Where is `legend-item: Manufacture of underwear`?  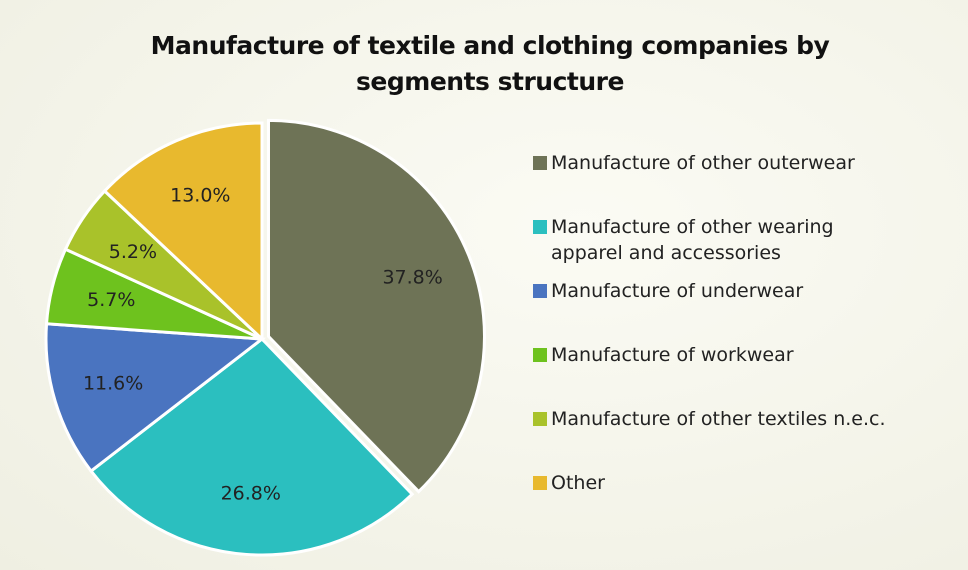 legend-item: Manufacture of underwear is located at coordinates (743, 291).